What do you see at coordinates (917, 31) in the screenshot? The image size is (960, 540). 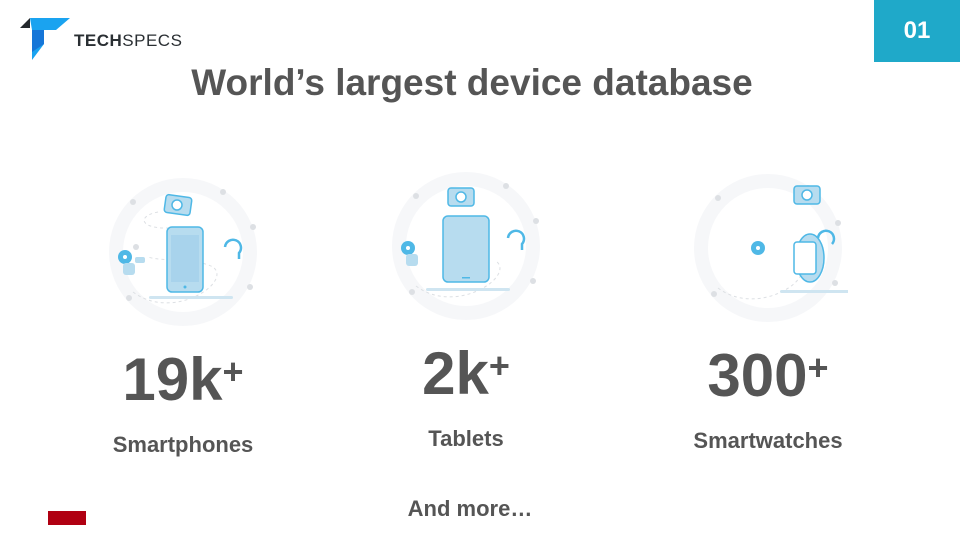 I see `slide-number-badge: 01` at bounding box center [917, 31].